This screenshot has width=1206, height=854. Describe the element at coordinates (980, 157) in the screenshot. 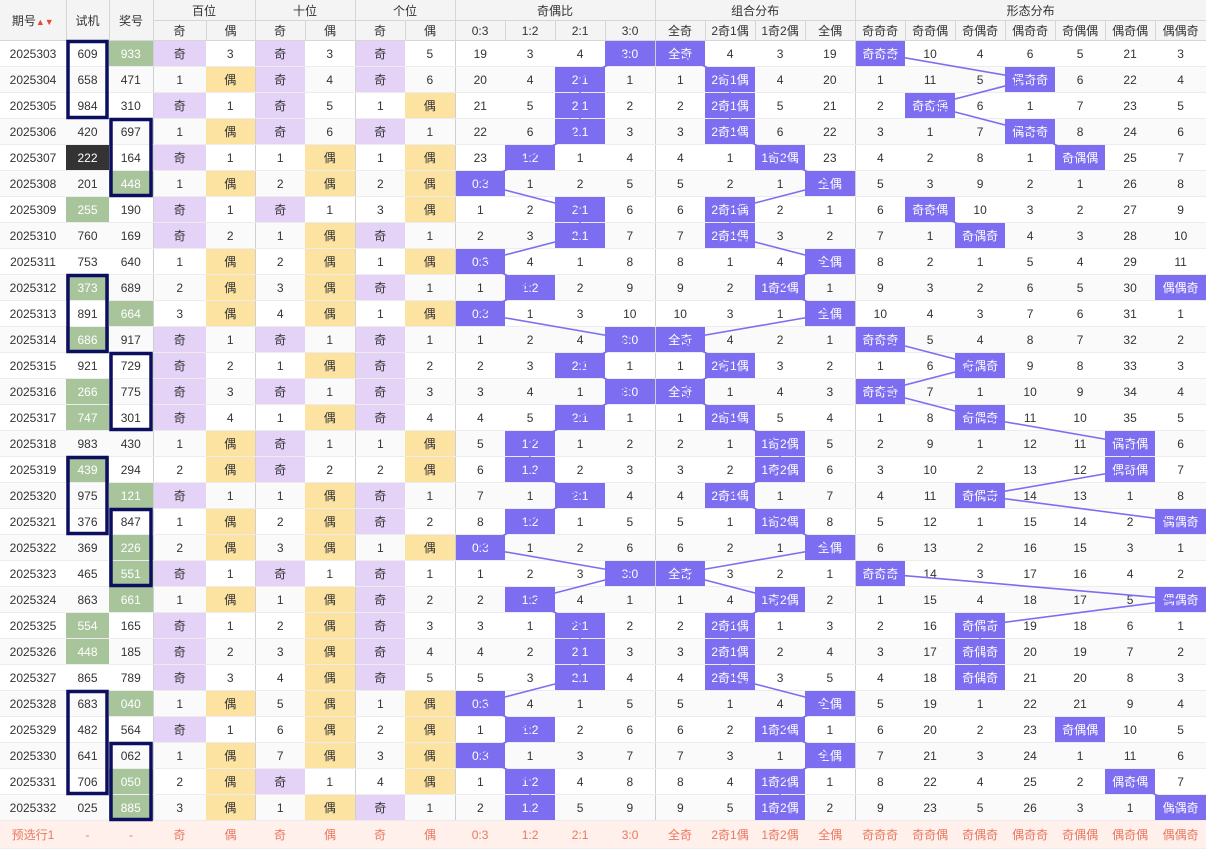

I see `shape-miss-cell: 8` at that location.